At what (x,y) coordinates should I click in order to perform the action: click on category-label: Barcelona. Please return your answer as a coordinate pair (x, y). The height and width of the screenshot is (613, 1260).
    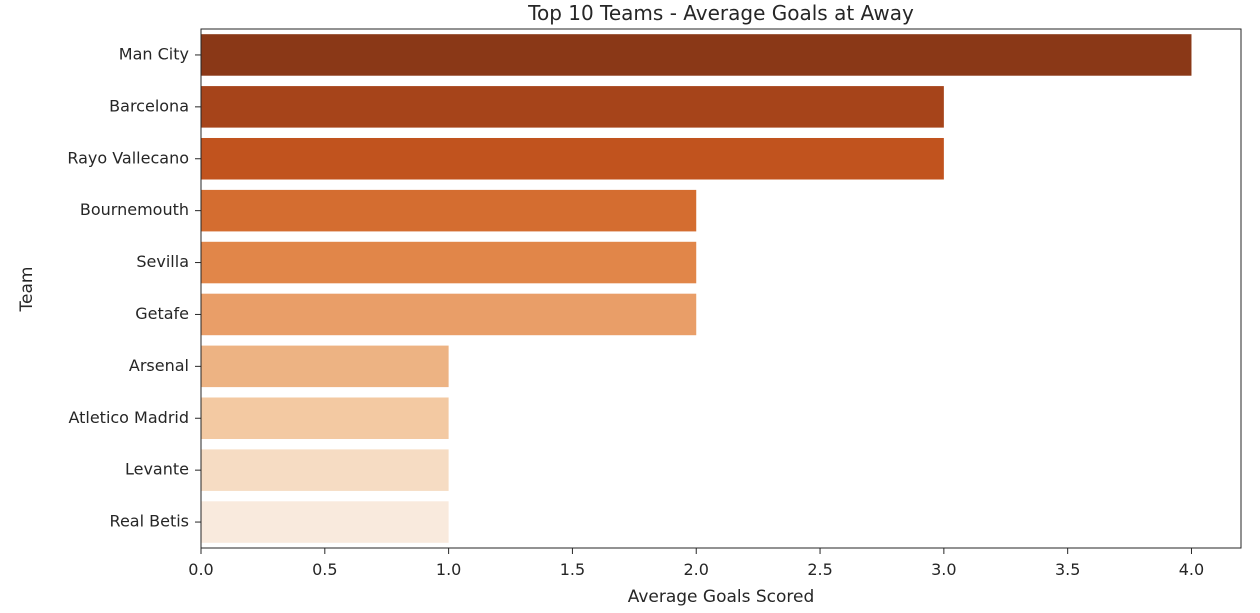
    Looking at the image, I should click on (149, 105).